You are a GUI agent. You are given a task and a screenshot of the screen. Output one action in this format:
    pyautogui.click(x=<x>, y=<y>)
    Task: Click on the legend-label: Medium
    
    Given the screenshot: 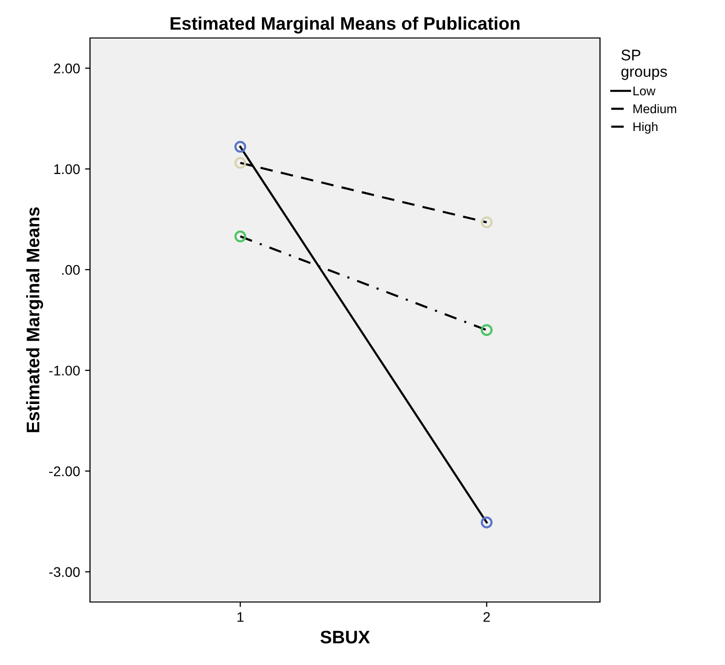 What is the action you would take?
    pyautogui.click(x=655, y=109)
    